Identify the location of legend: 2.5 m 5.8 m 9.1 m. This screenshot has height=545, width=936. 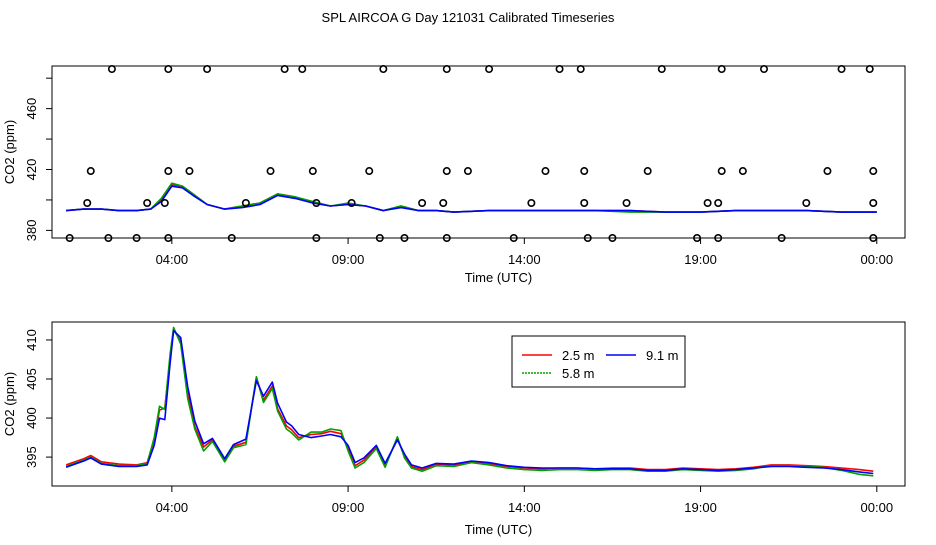
(598, 361).